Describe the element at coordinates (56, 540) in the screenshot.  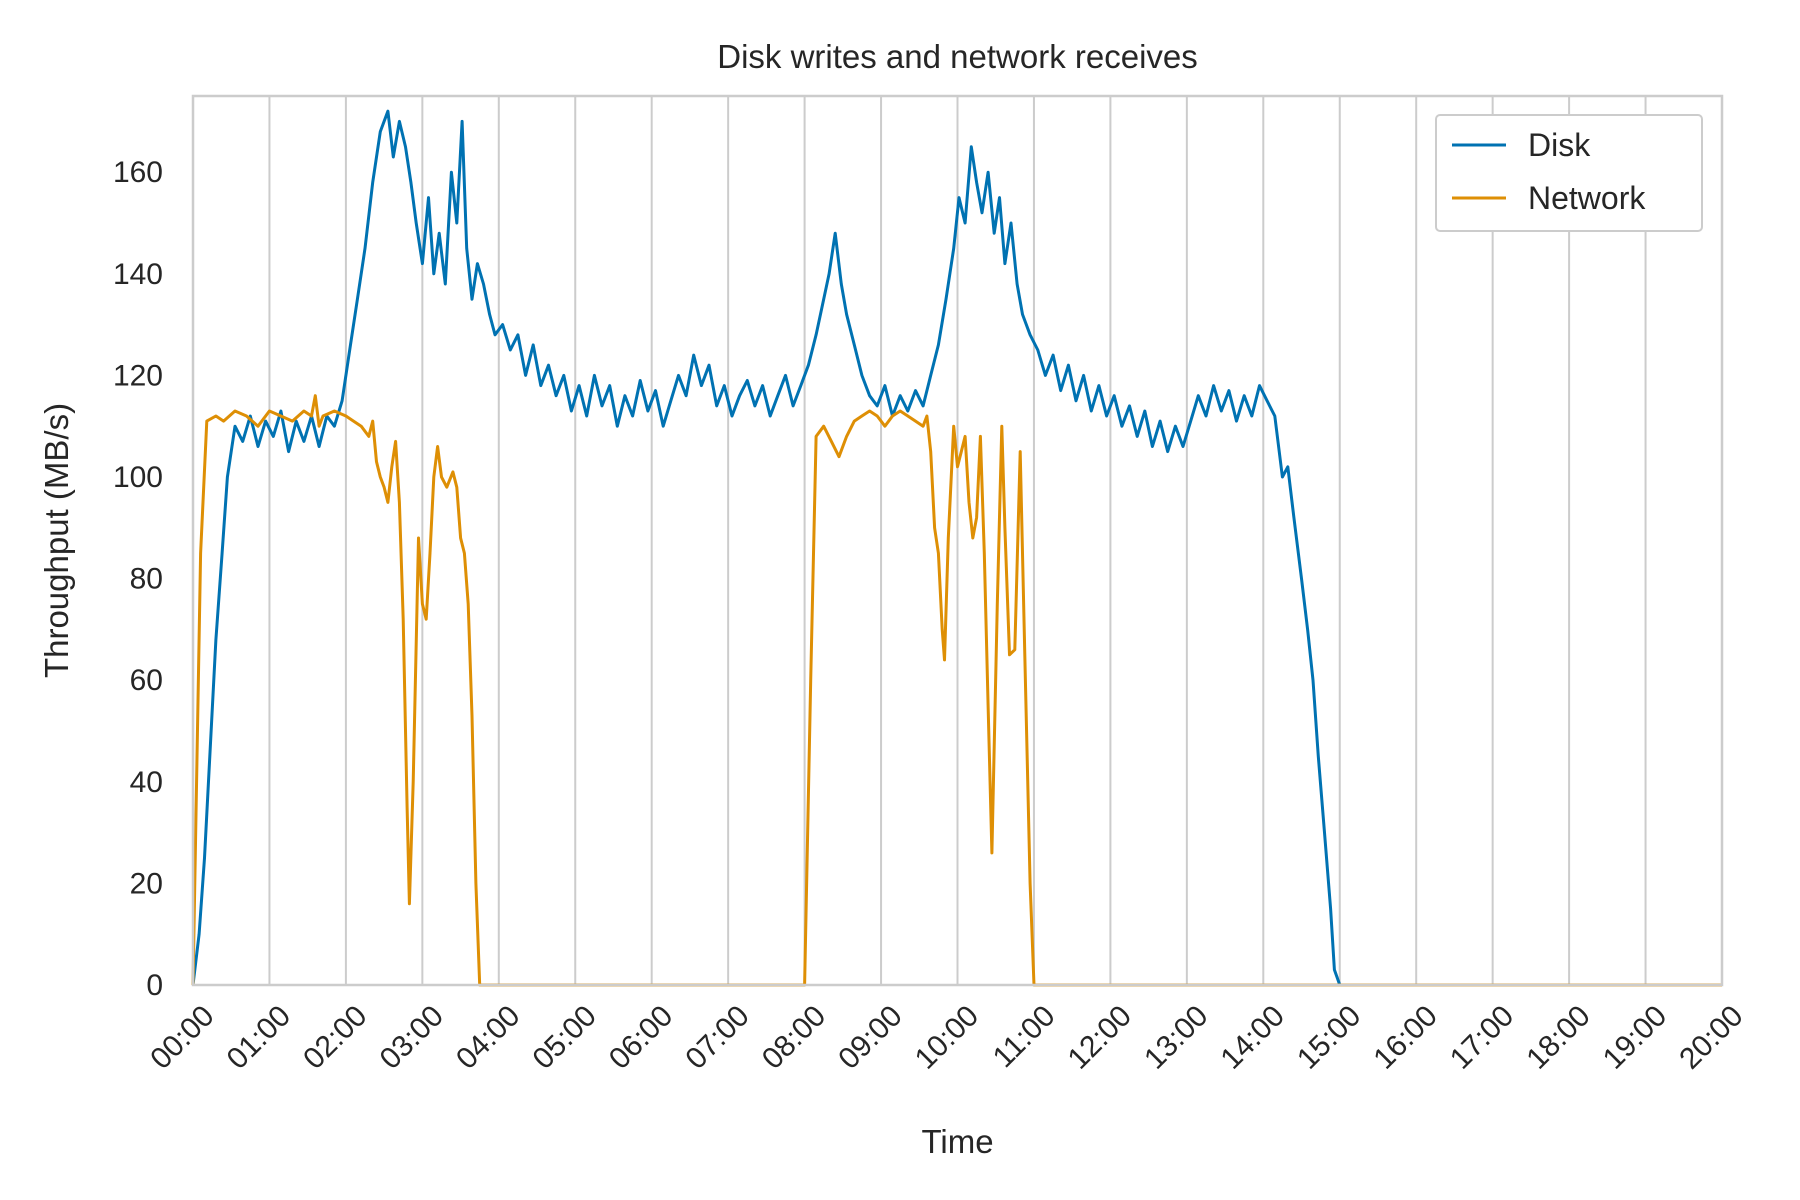
I see `y-axis-label: Throughput (MB/s)` at that location.